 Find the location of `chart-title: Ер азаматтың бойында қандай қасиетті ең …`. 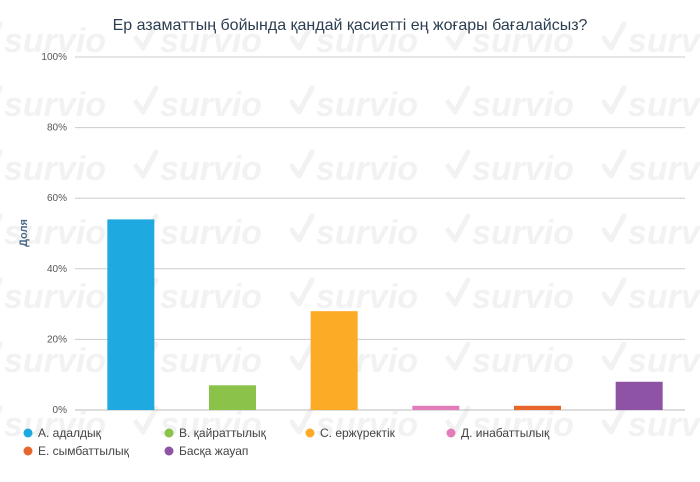

chart-title: Ер азаматтың бойында қандай қасиетті ең … is located at coordinates (350, 25).